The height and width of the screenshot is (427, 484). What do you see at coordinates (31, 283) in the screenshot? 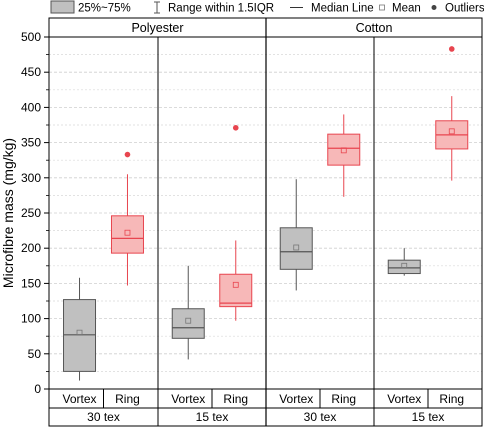
I see `y-tick-label: 150` at bounding box center [31, 283].